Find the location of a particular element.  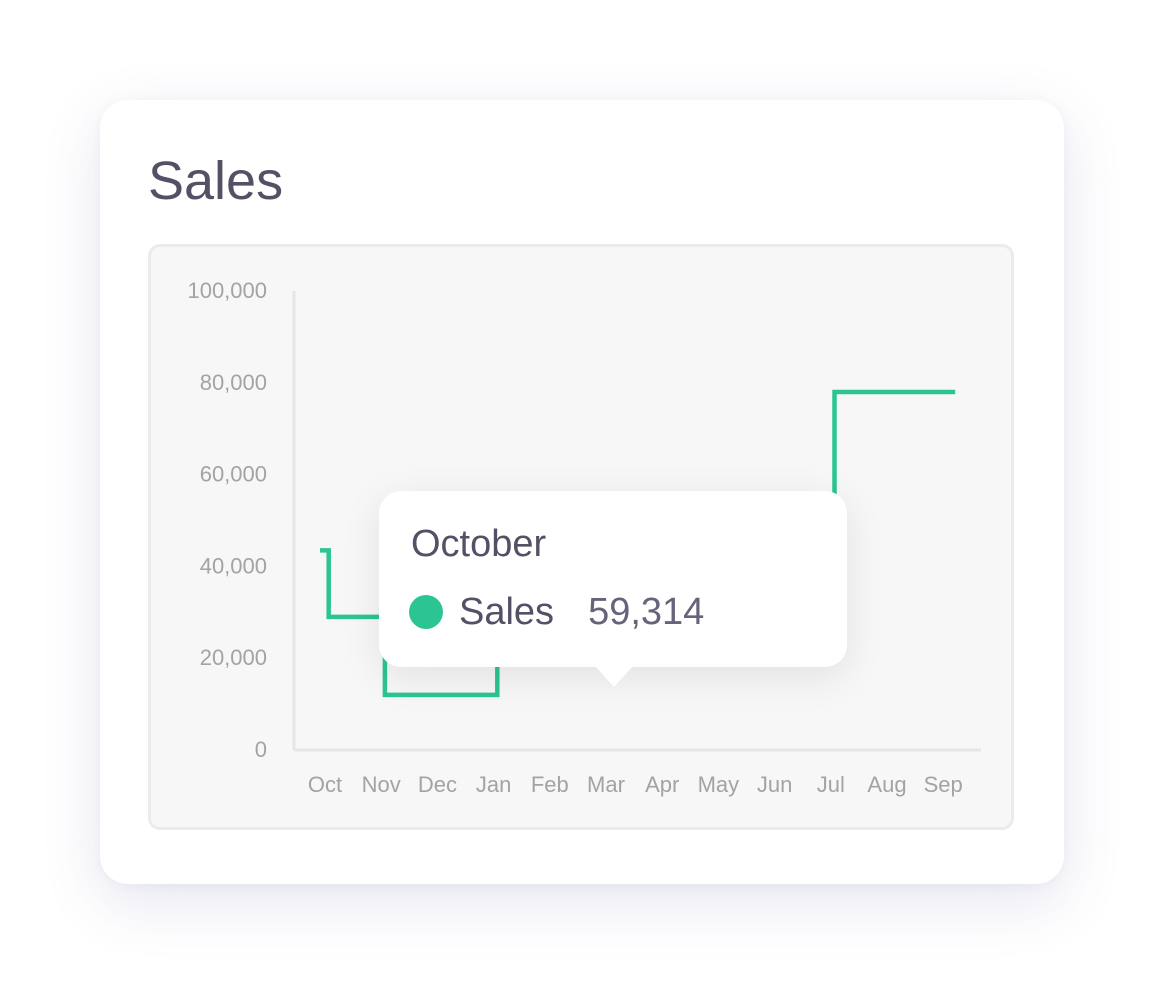

y-tick-label: 80,000 is located at coordinates (233, 382).